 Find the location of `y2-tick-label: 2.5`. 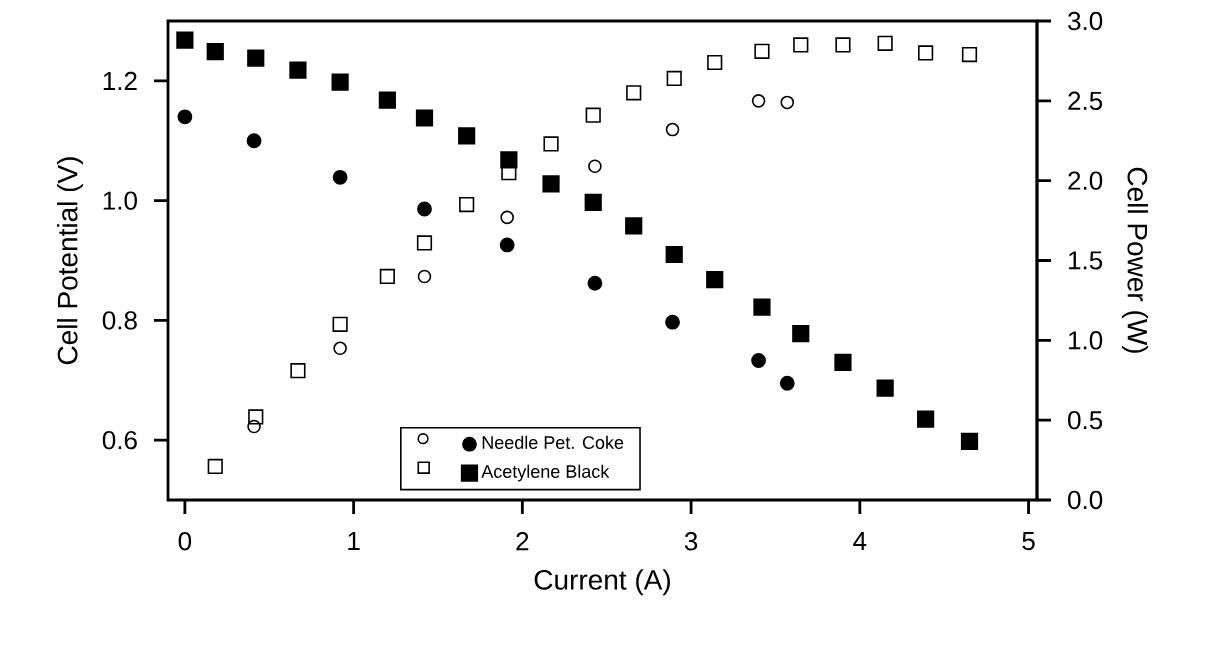

y2-tick-label: 2.5 is located at coordinates (1085, 101).